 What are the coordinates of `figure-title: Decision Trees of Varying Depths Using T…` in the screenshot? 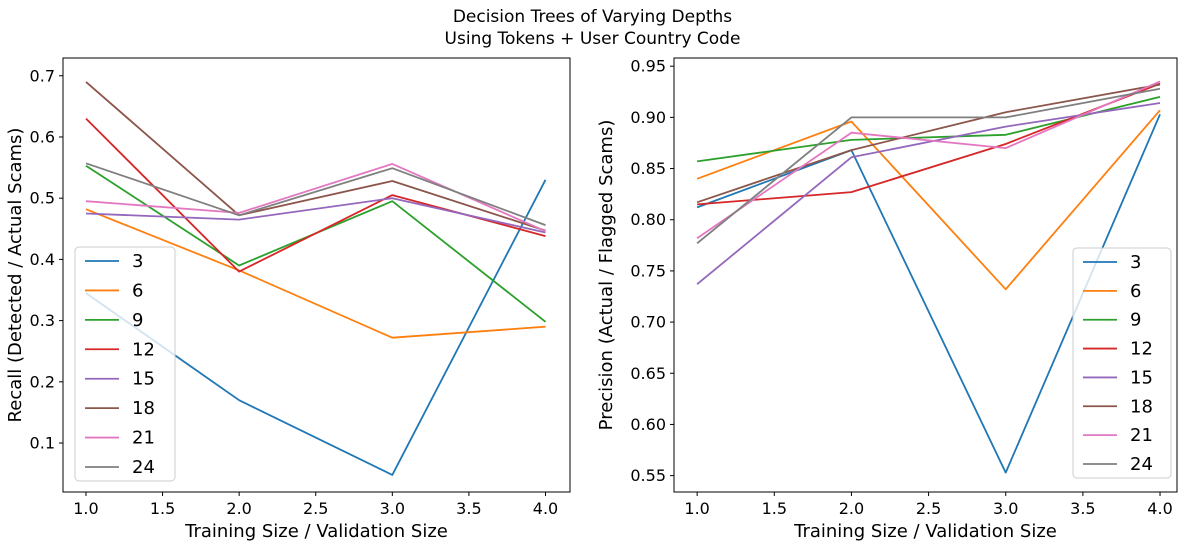 It's located at (592, 28).